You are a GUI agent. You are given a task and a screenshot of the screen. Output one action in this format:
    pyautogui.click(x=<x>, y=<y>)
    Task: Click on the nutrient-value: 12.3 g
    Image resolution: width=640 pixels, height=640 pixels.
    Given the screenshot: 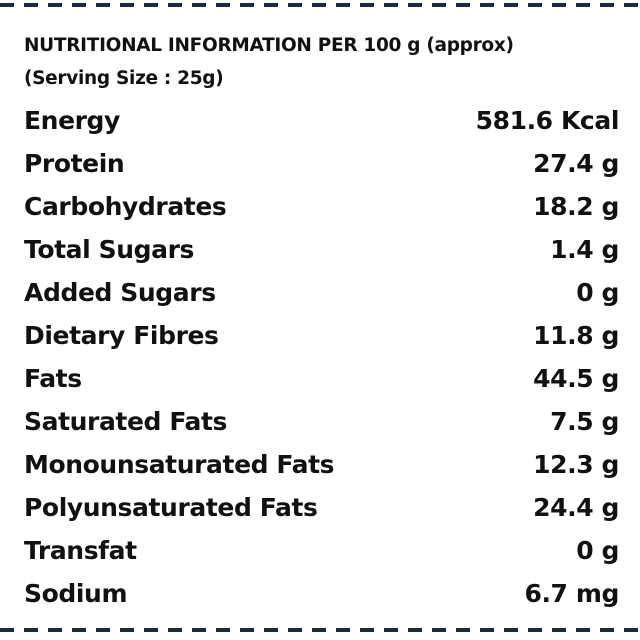 What is the action you would take?
    pyautogui.click(x=576, y=464)
    